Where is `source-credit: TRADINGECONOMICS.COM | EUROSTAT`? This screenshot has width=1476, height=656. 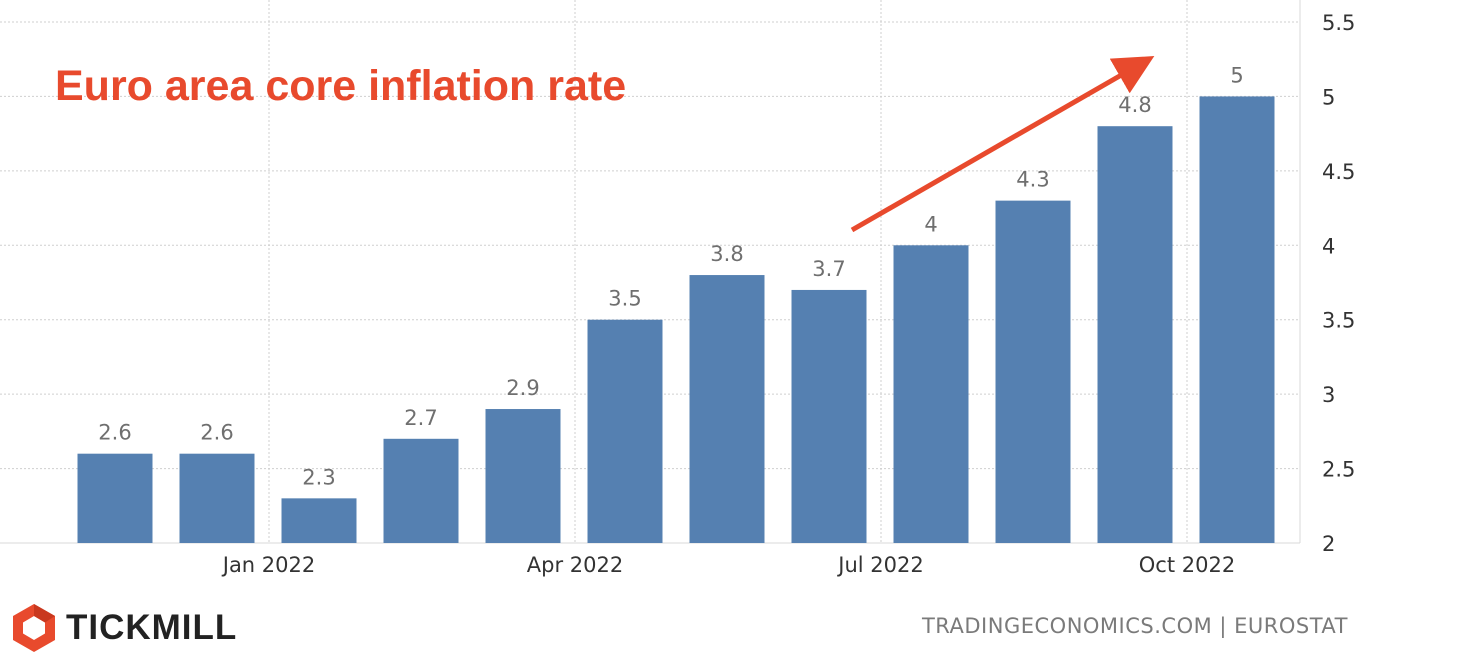 source-credit: TRADINGECONOMICS.COM | EUROSTAT is located at coordinates (1134, 626).